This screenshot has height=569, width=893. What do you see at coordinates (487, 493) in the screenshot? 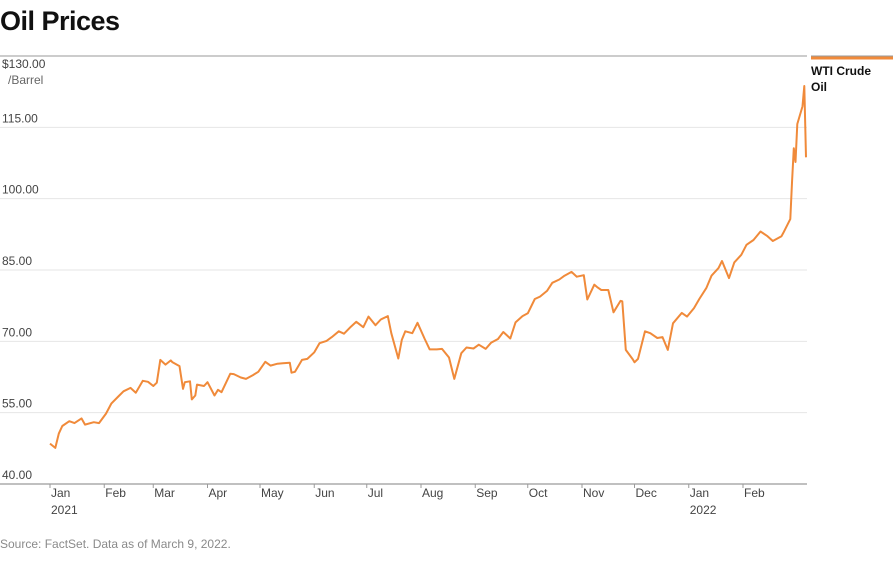
I see `x-tick-label: Sep` at bounding box center [487, 493].